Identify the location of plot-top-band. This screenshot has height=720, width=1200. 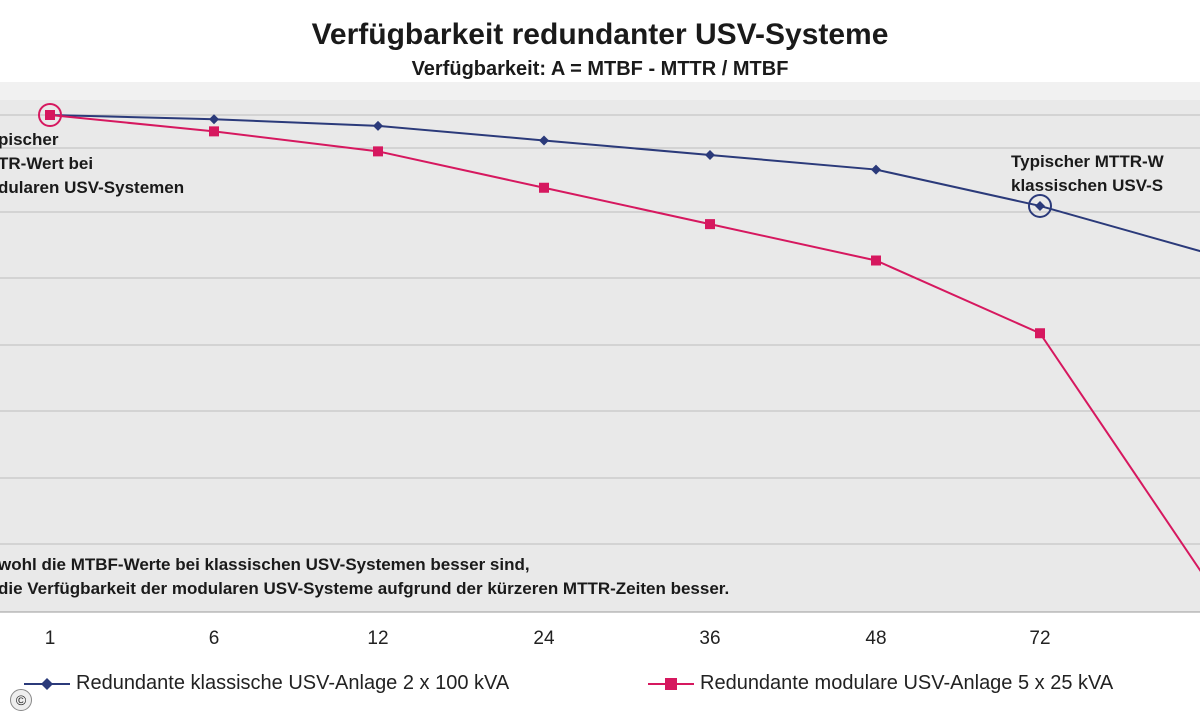
(600, 91).